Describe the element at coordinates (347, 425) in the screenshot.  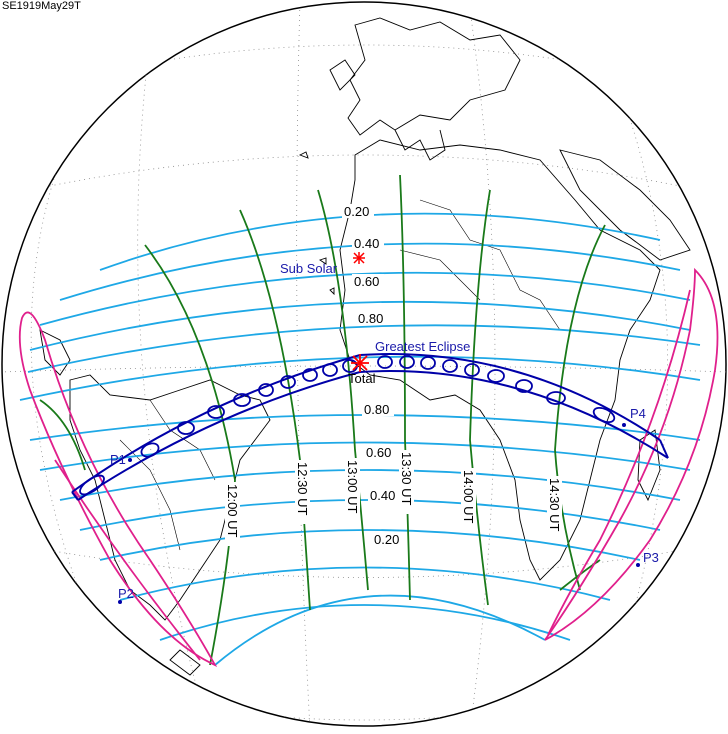
I see `umbra-shadows` at that location.